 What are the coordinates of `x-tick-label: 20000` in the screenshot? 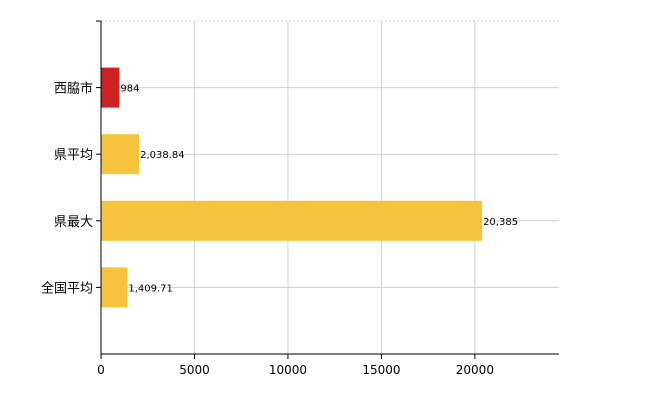 It's located at (475, 370).